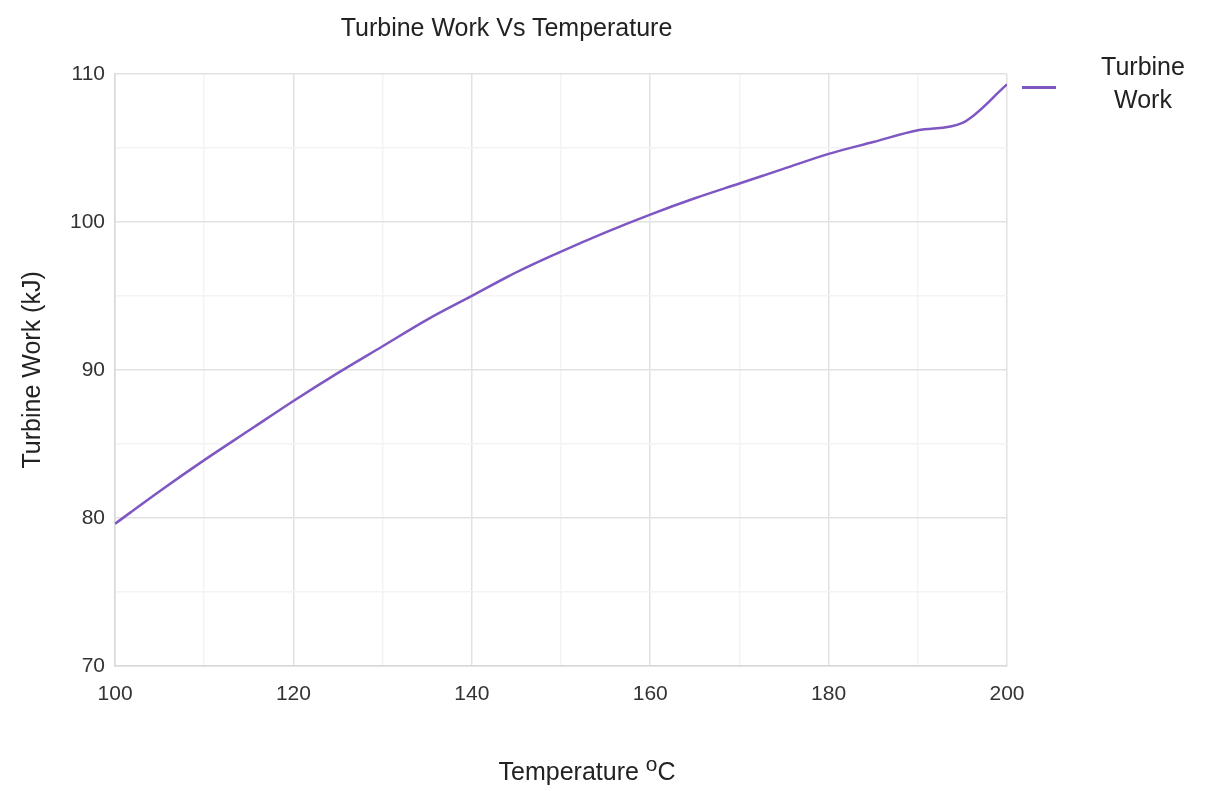  What do you see at coordinates (293, 693) in the screenshot?
I see `x-tick-label: 120` at bounding box center [293, 693].